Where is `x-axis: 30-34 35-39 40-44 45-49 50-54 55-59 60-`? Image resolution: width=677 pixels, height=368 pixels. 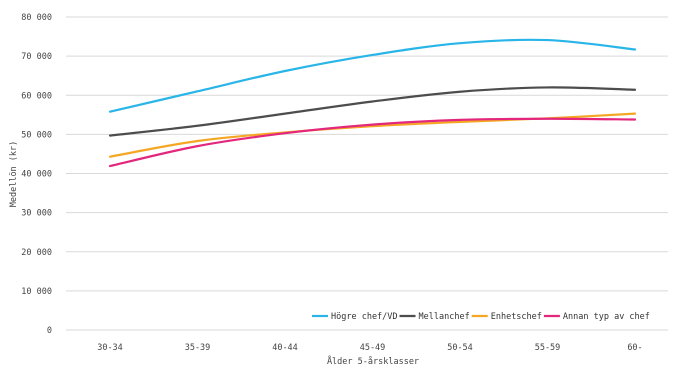 x-axis: 30-34 35-39 40-44 45-49 50-54 55-59 60- is located at coordinates (369, 348).